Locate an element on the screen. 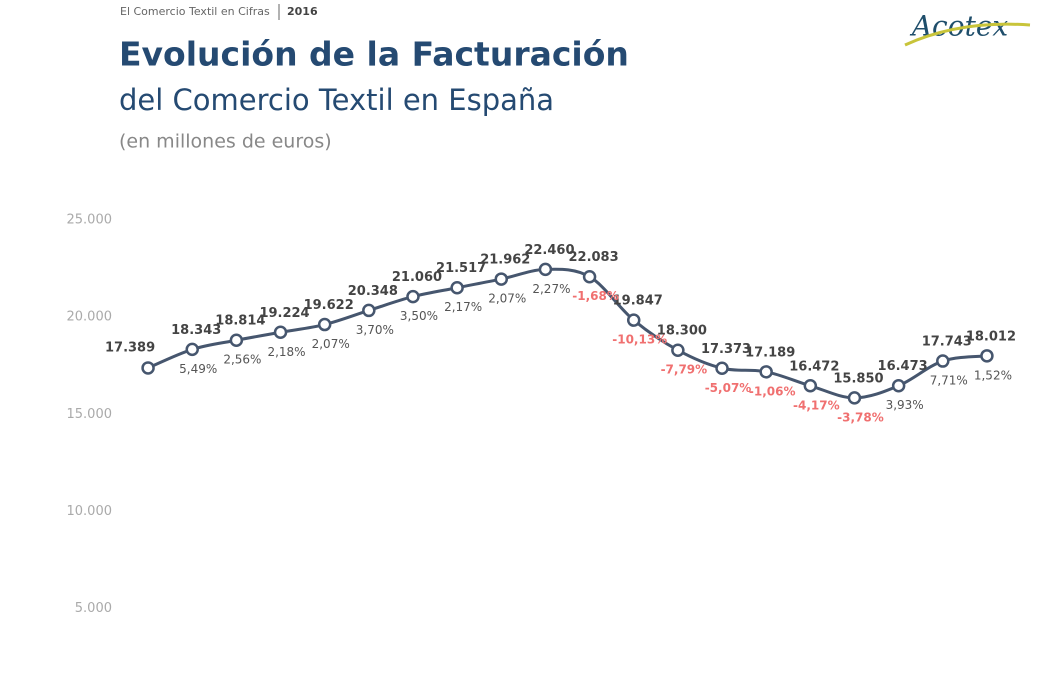 Image resolution: width=1052 pixels, height=675 pixels. value-label: 16.473 is located at coordinates (903, 366).